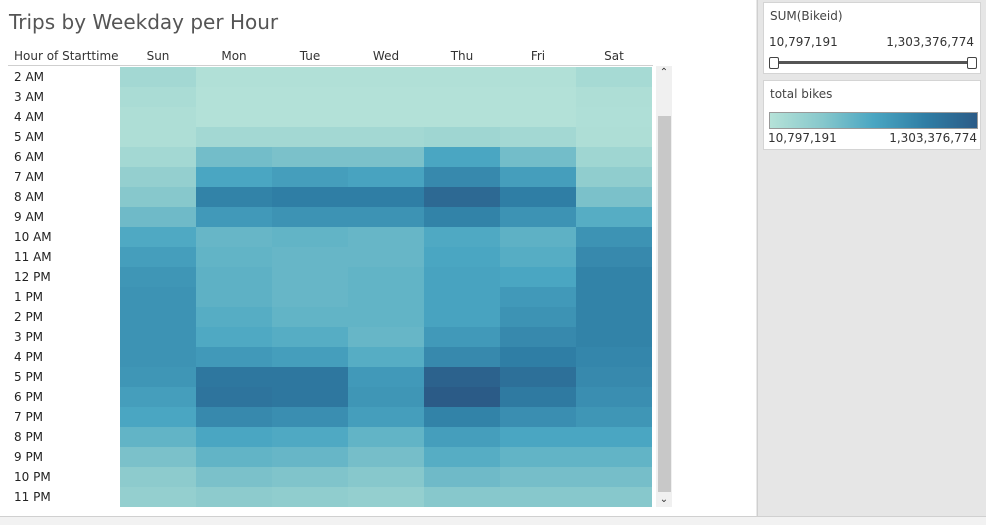 The width and height of the screenshot is (986, 525). Describe the element at coordinates (614, 497) in the screenshot. I see `heatmap-cell-sat-11pm` at that location.